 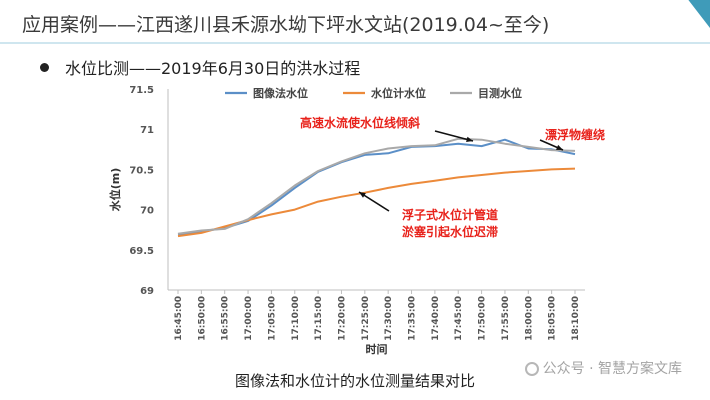 What do you see at coordinates (272, 318) in the screenshot?
I see `x-tick-label: 17:05:00` at bounding box center [272, 318].